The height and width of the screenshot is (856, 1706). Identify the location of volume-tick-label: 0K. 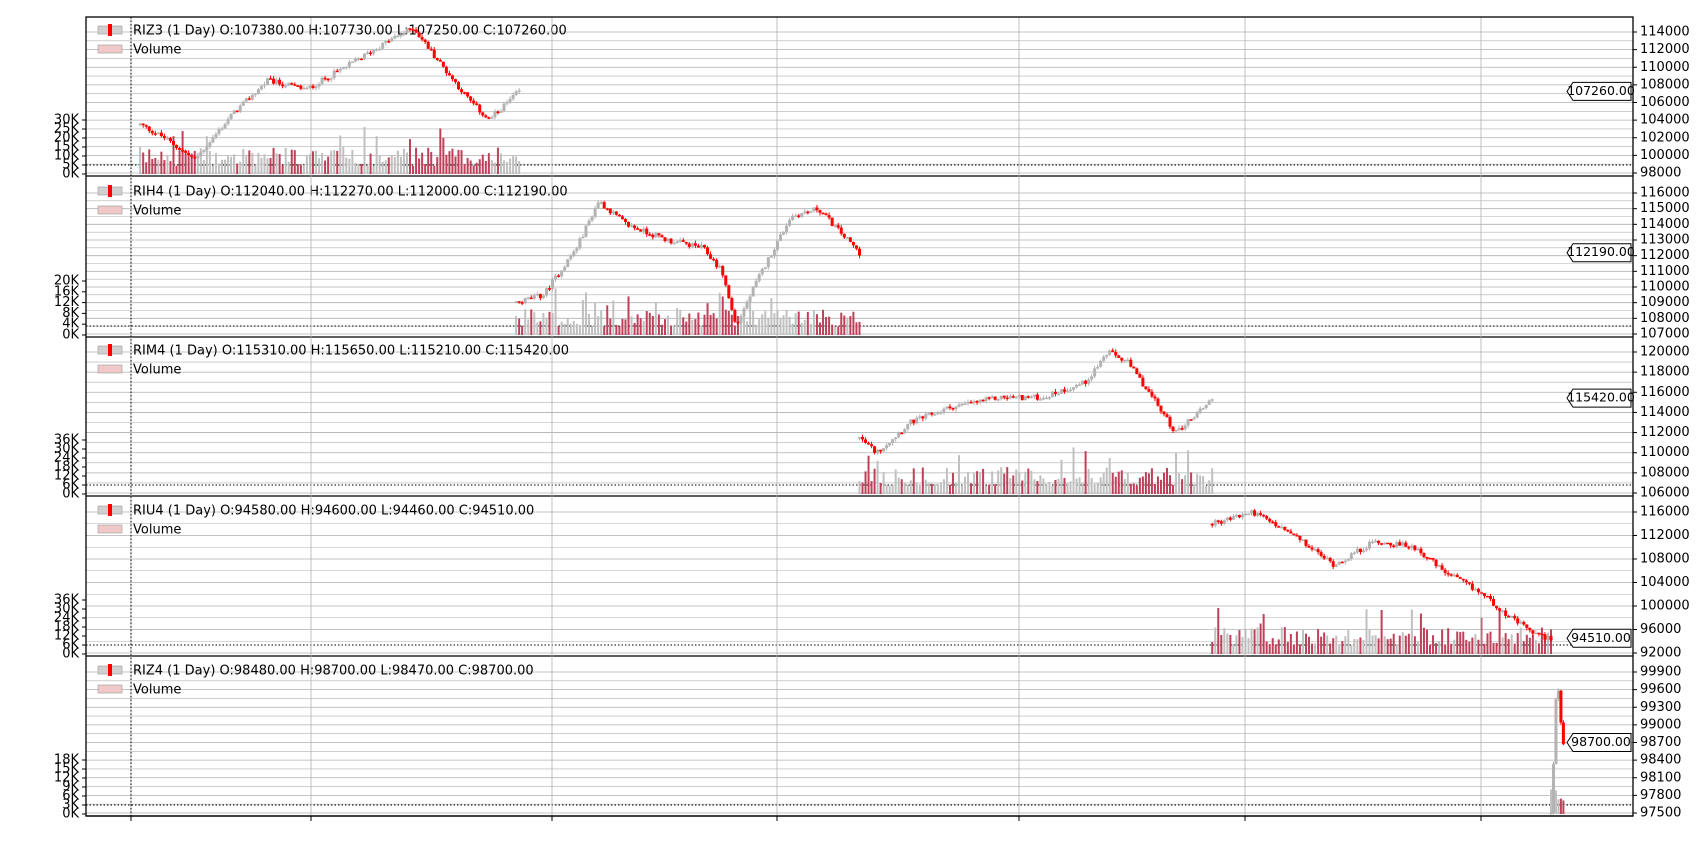
(70, 335).